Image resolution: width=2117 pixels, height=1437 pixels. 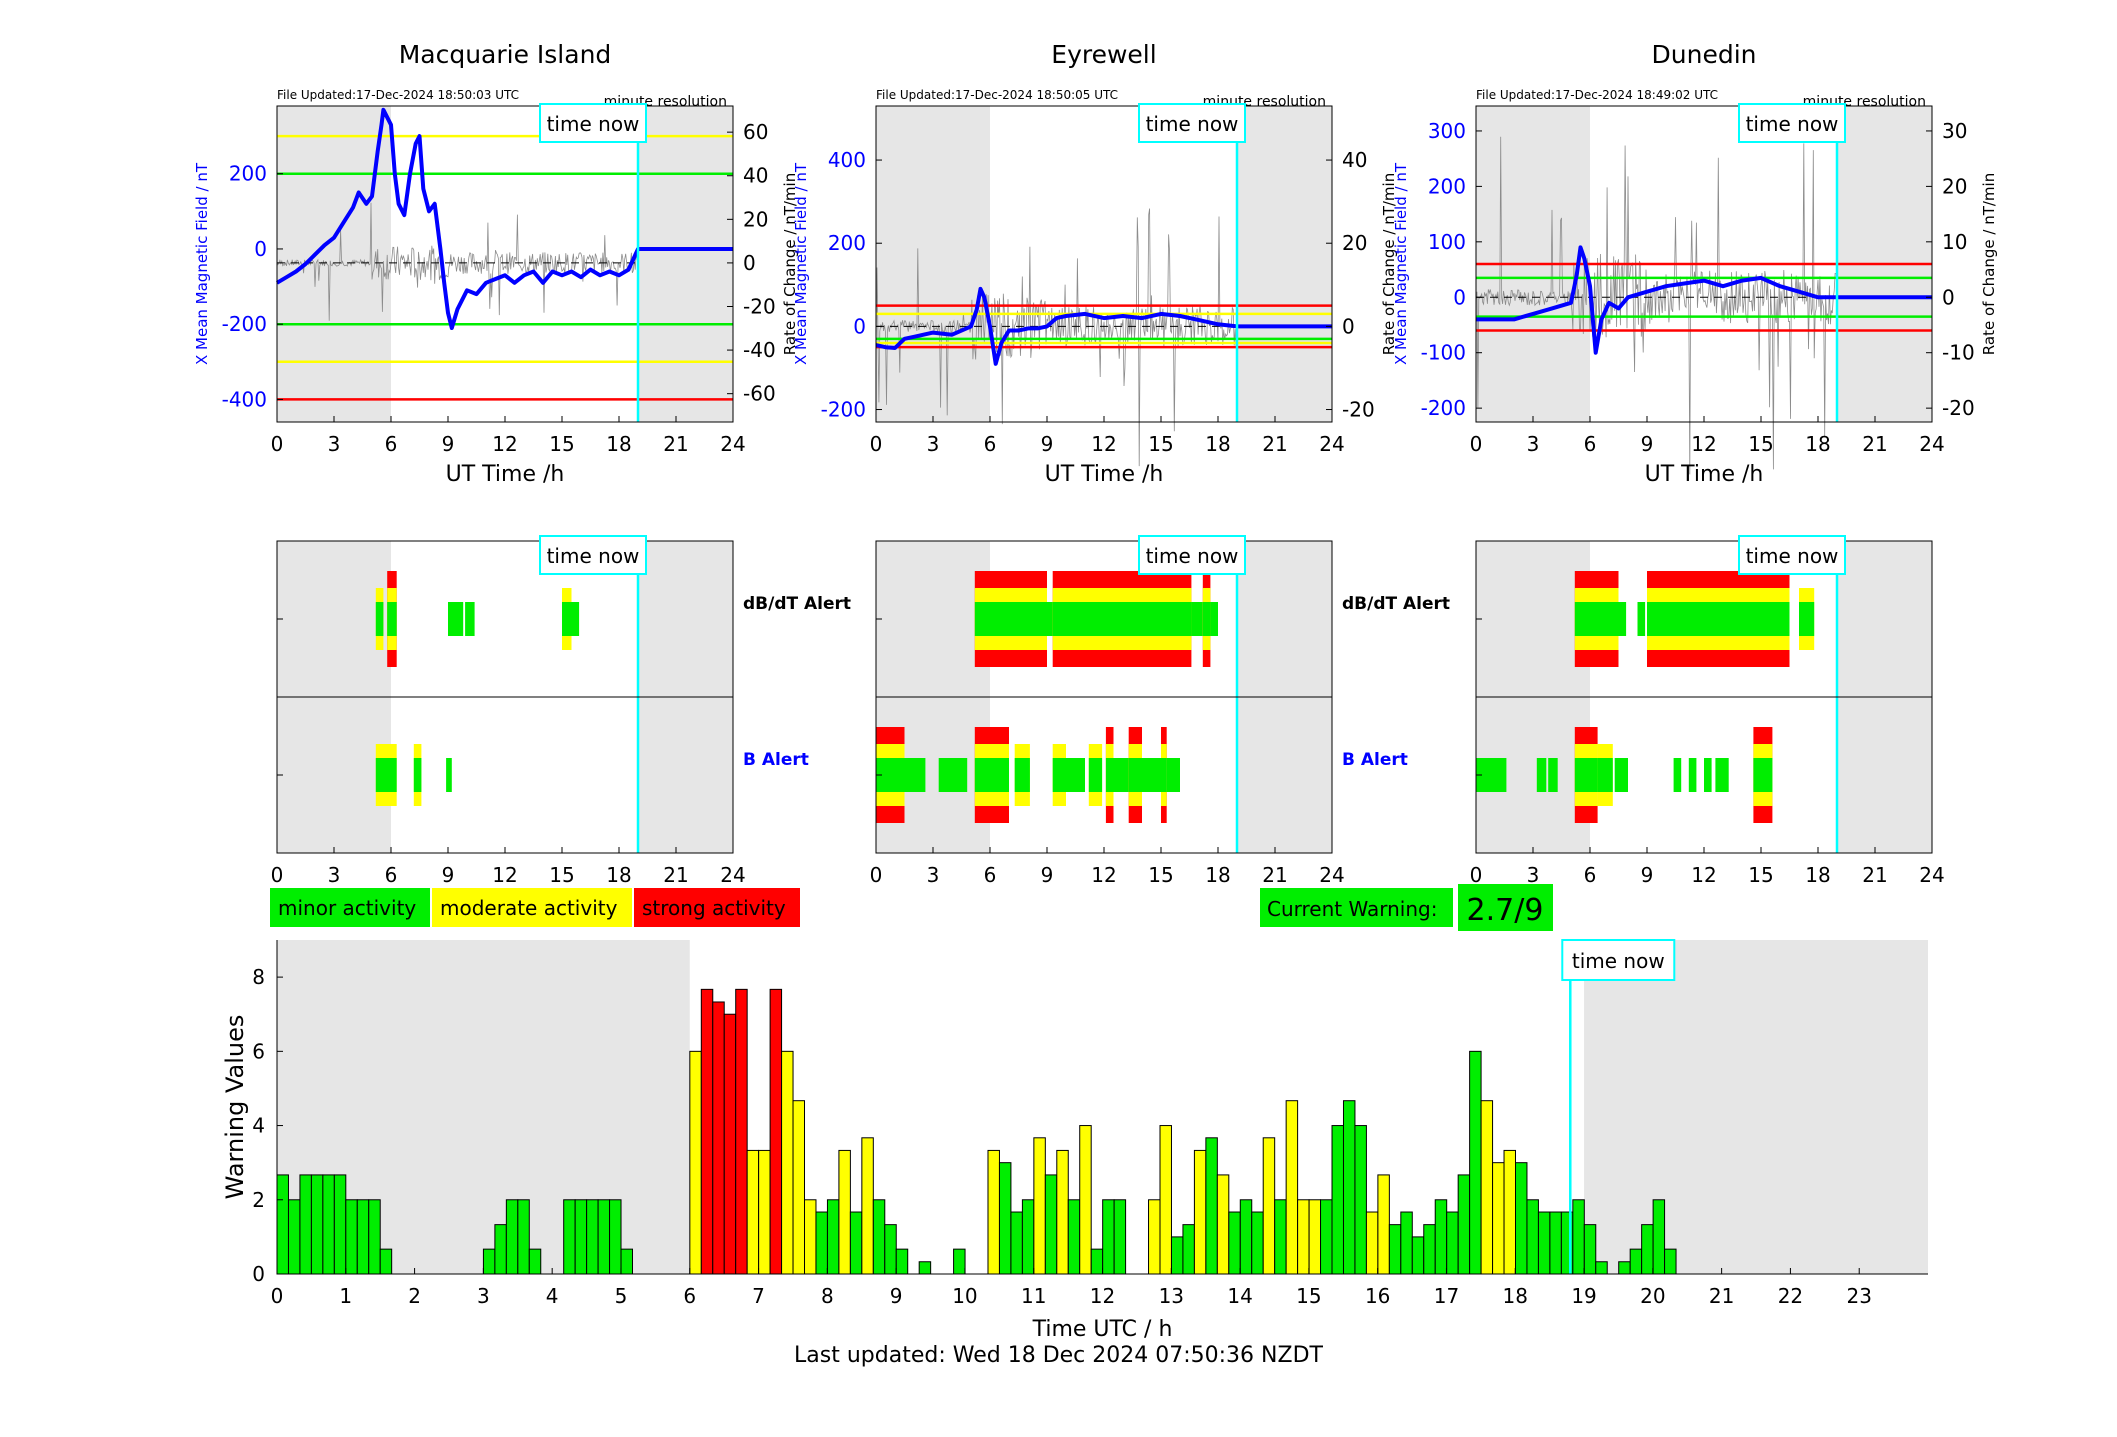 What do you see at coordinates (1505, 910) in the screenshot?
I see `current-warning-value: 2.7/9` at bounding box center [1505, 910].